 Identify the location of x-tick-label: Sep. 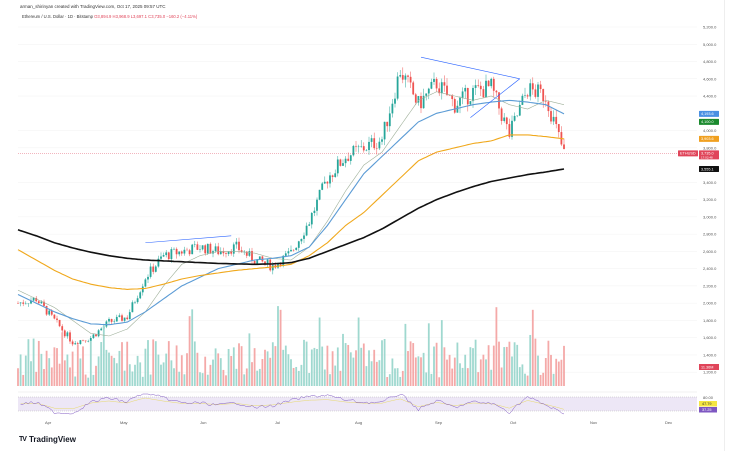
(439, 422).